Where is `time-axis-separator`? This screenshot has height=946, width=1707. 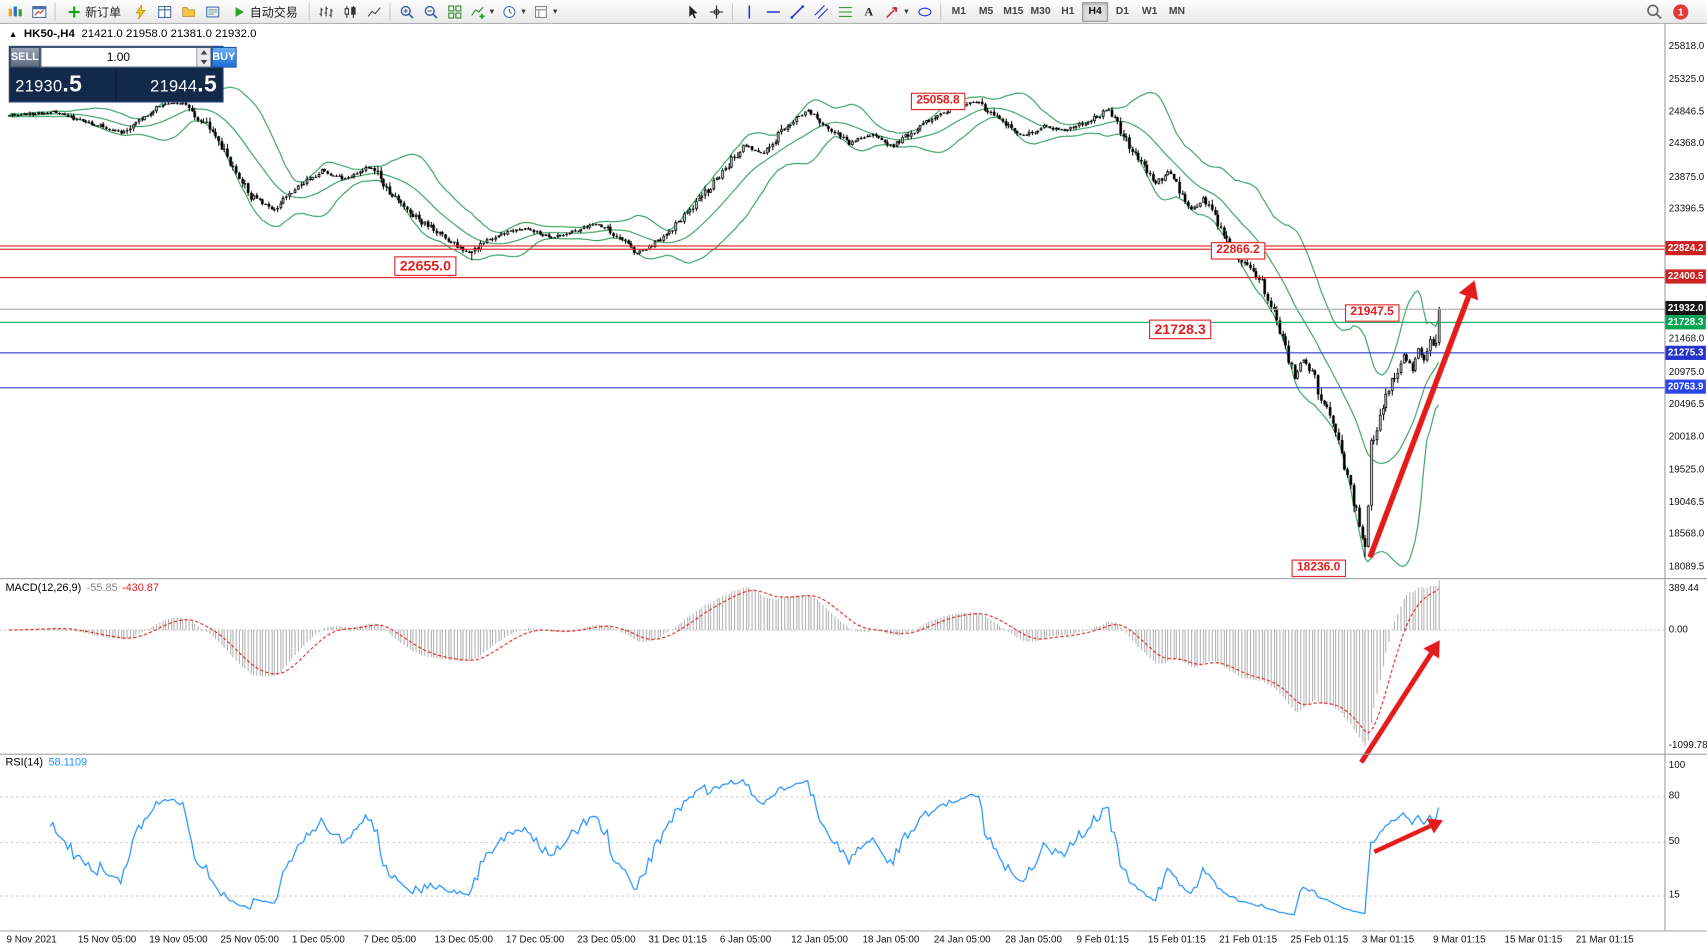 time-axis-separator is located at coordinates (853, 931).